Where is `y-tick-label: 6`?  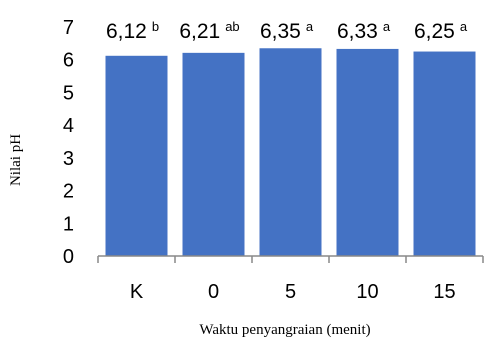
y-tick-label: 6 is located at coordinates (68, 61).